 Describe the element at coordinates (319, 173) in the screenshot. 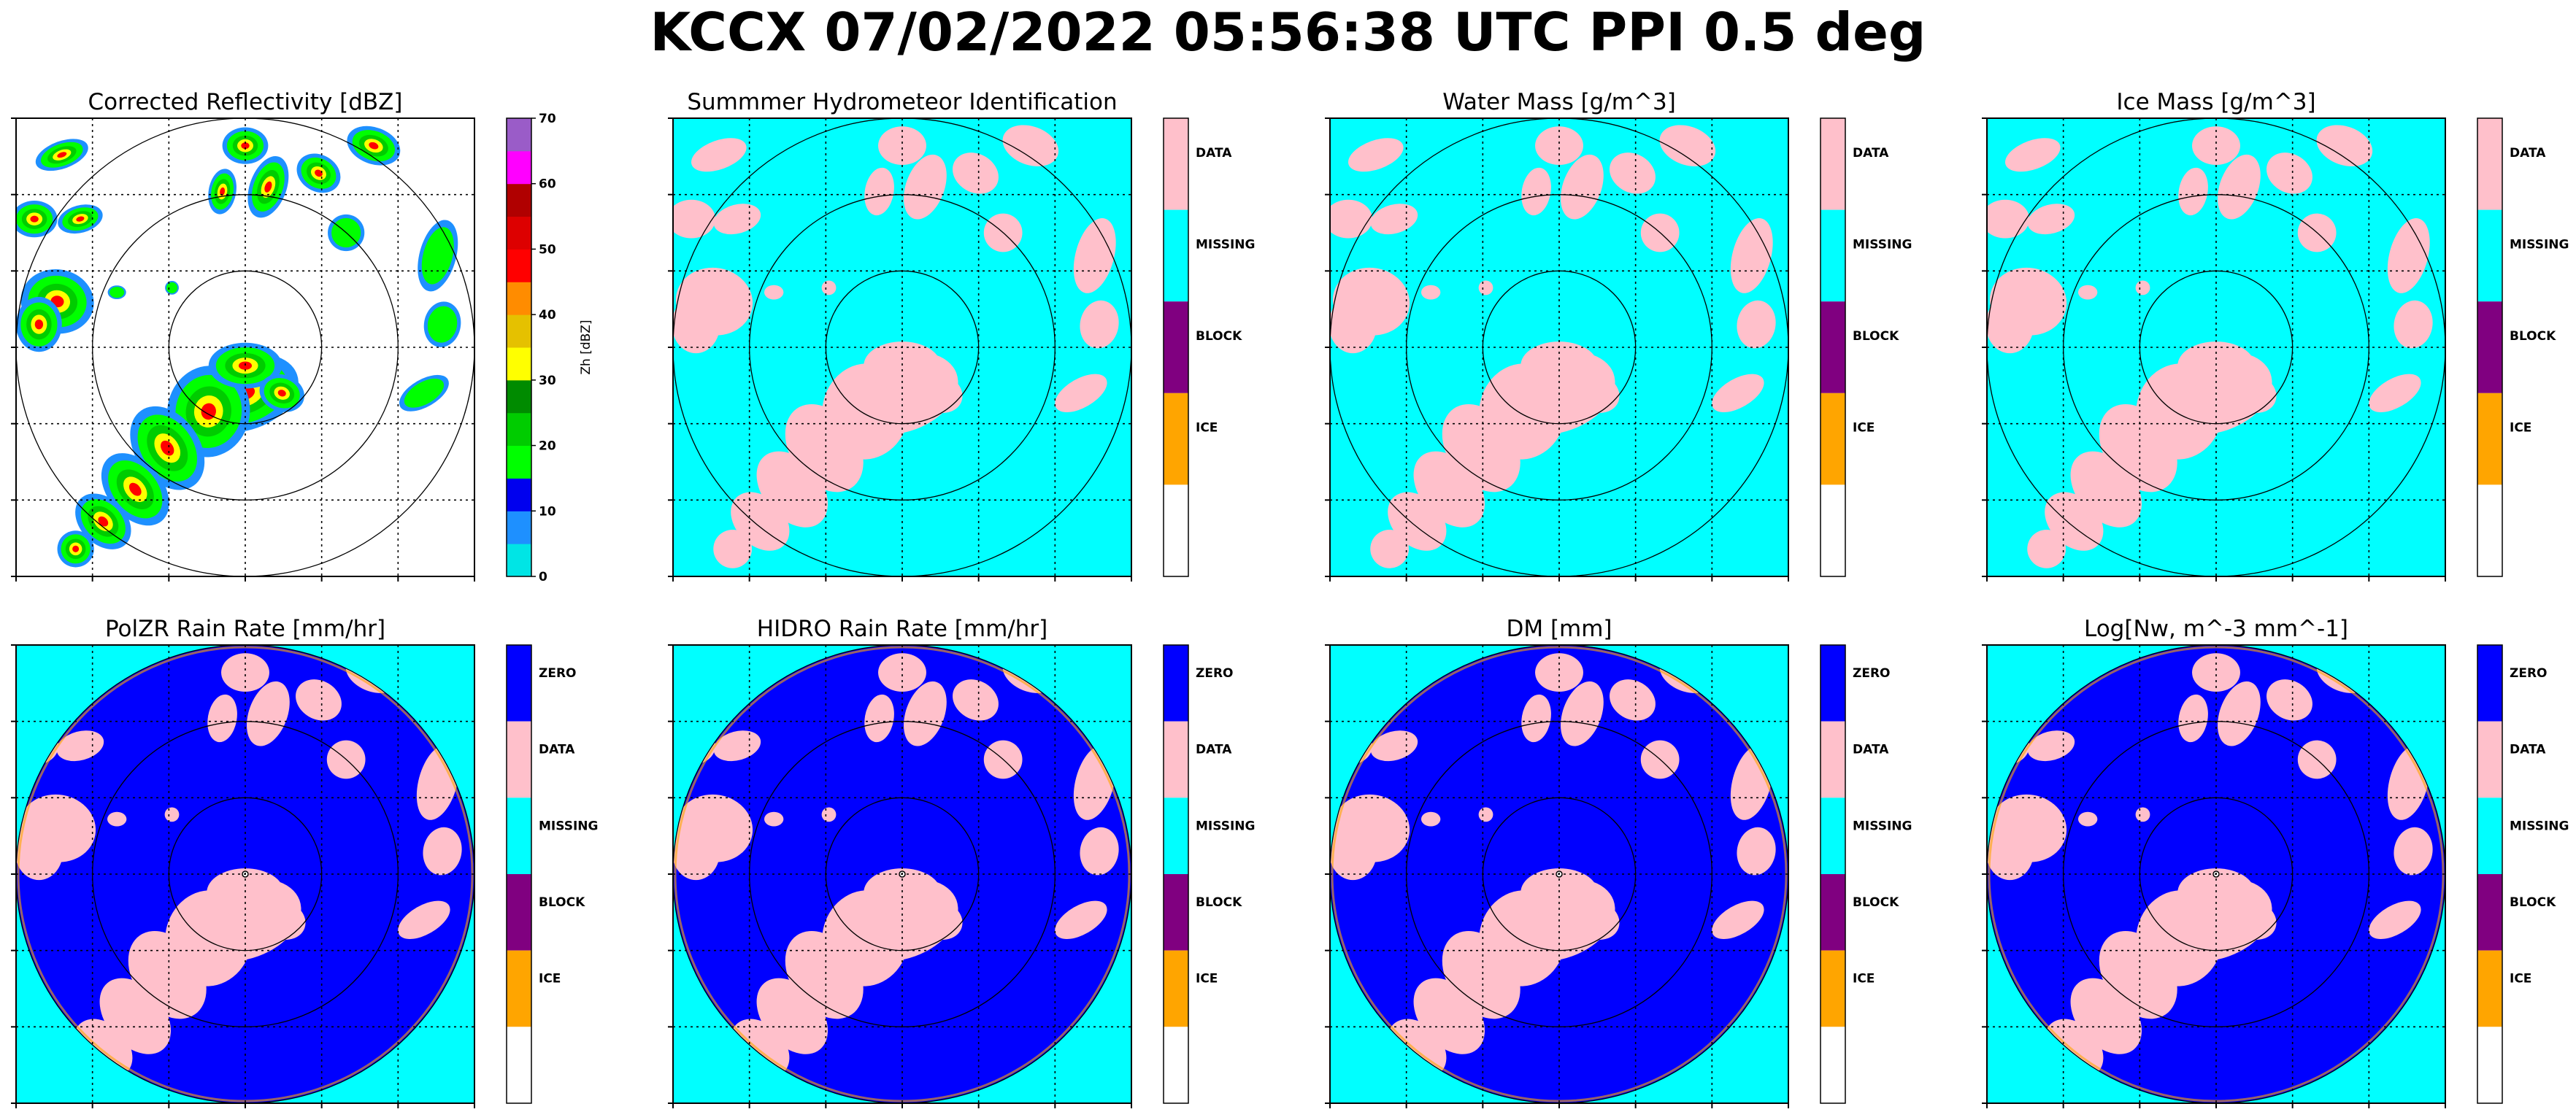

I see `echo-cell` at that location.